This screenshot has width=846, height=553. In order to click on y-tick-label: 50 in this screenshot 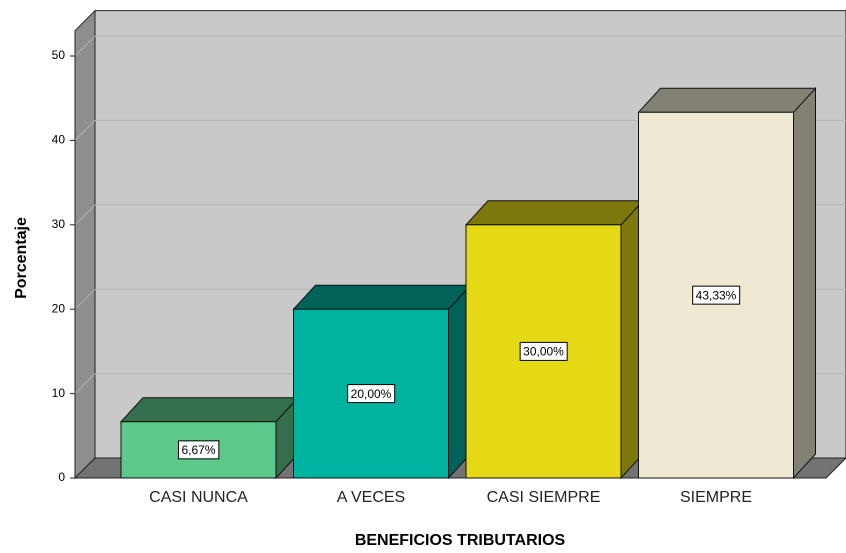, I will do `click(59, 55)`.